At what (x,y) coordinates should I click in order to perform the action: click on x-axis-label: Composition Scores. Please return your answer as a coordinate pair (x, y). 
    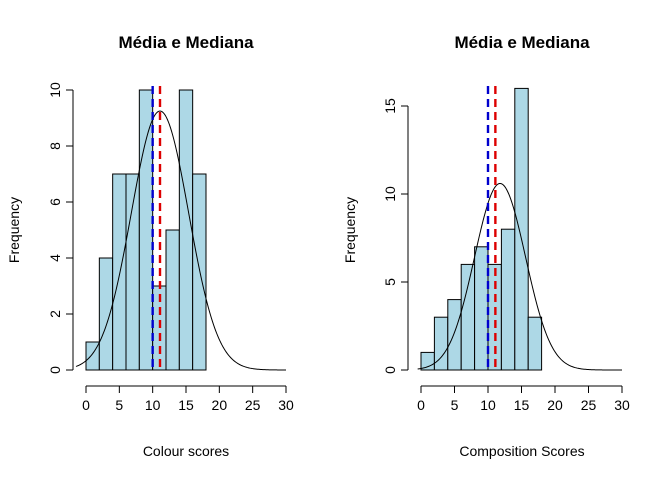
    Looking at the image, I should click on (521, 451).